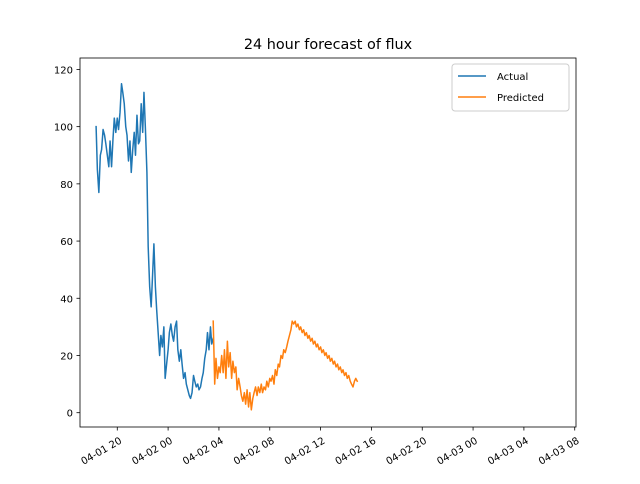 This screenshot has height=484, width=640. What do you see at coordinates (520, 98) in the screenshot?
I see `legend-label-predicted: Predicted` at bounding box center [520, 98].